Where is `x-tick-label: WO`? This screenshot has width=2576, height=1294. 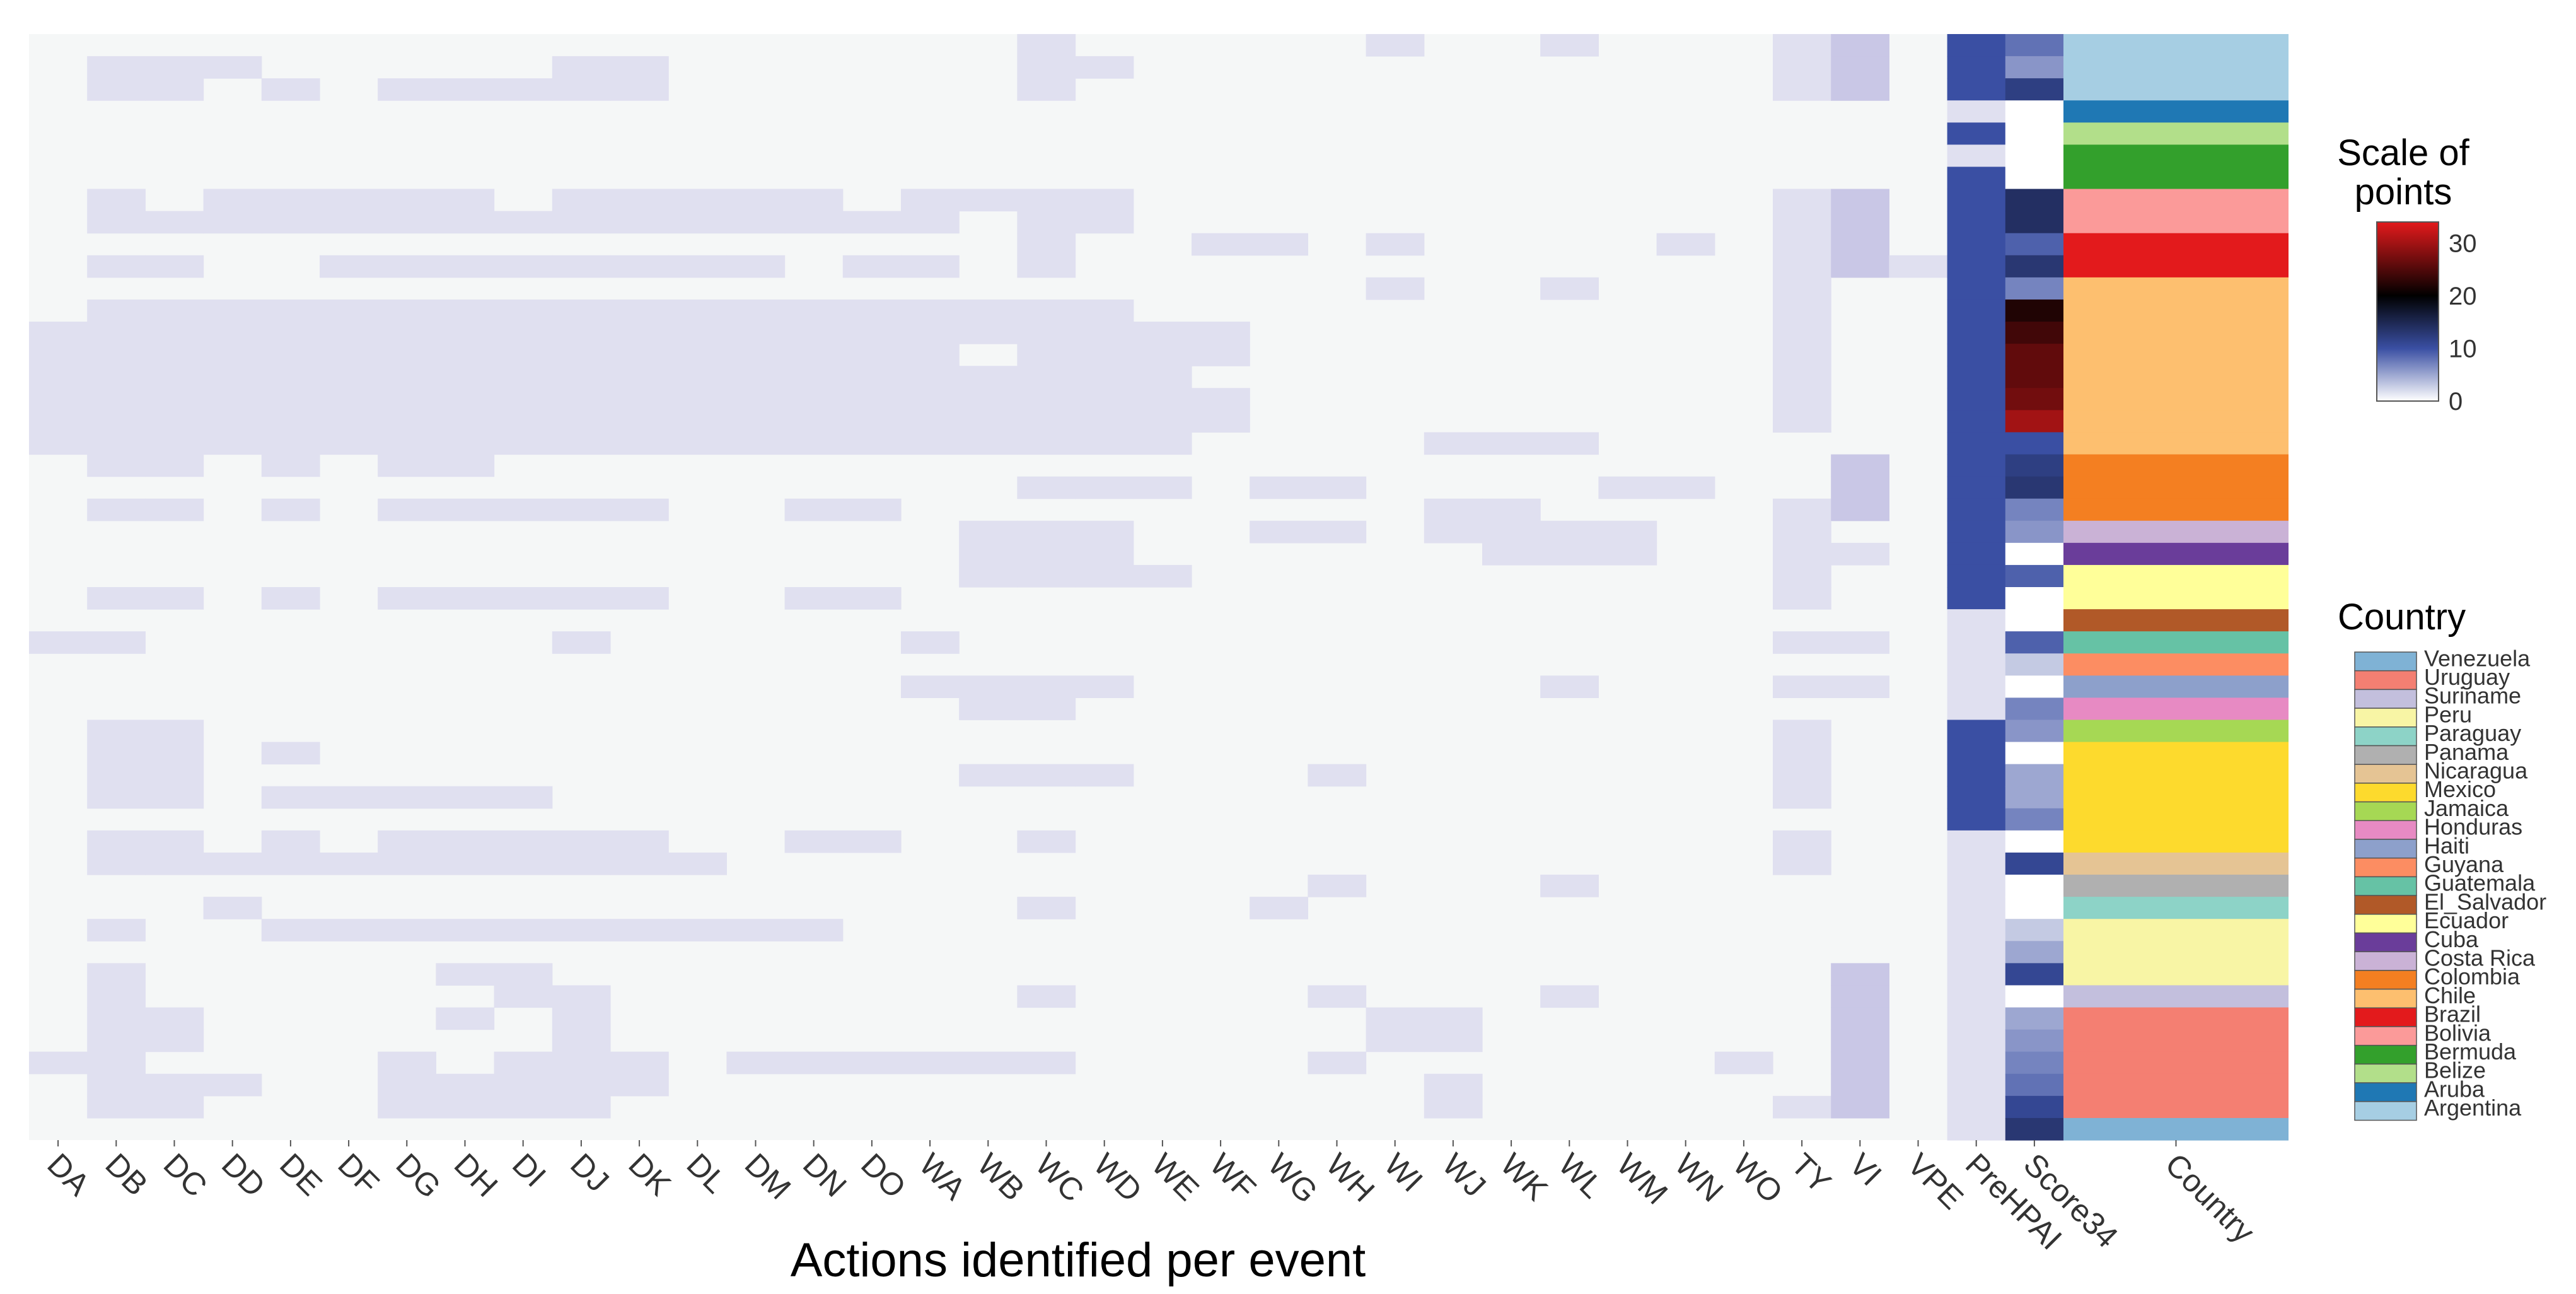
x-tick-label: WO is located at coordinates (1757, 1177).